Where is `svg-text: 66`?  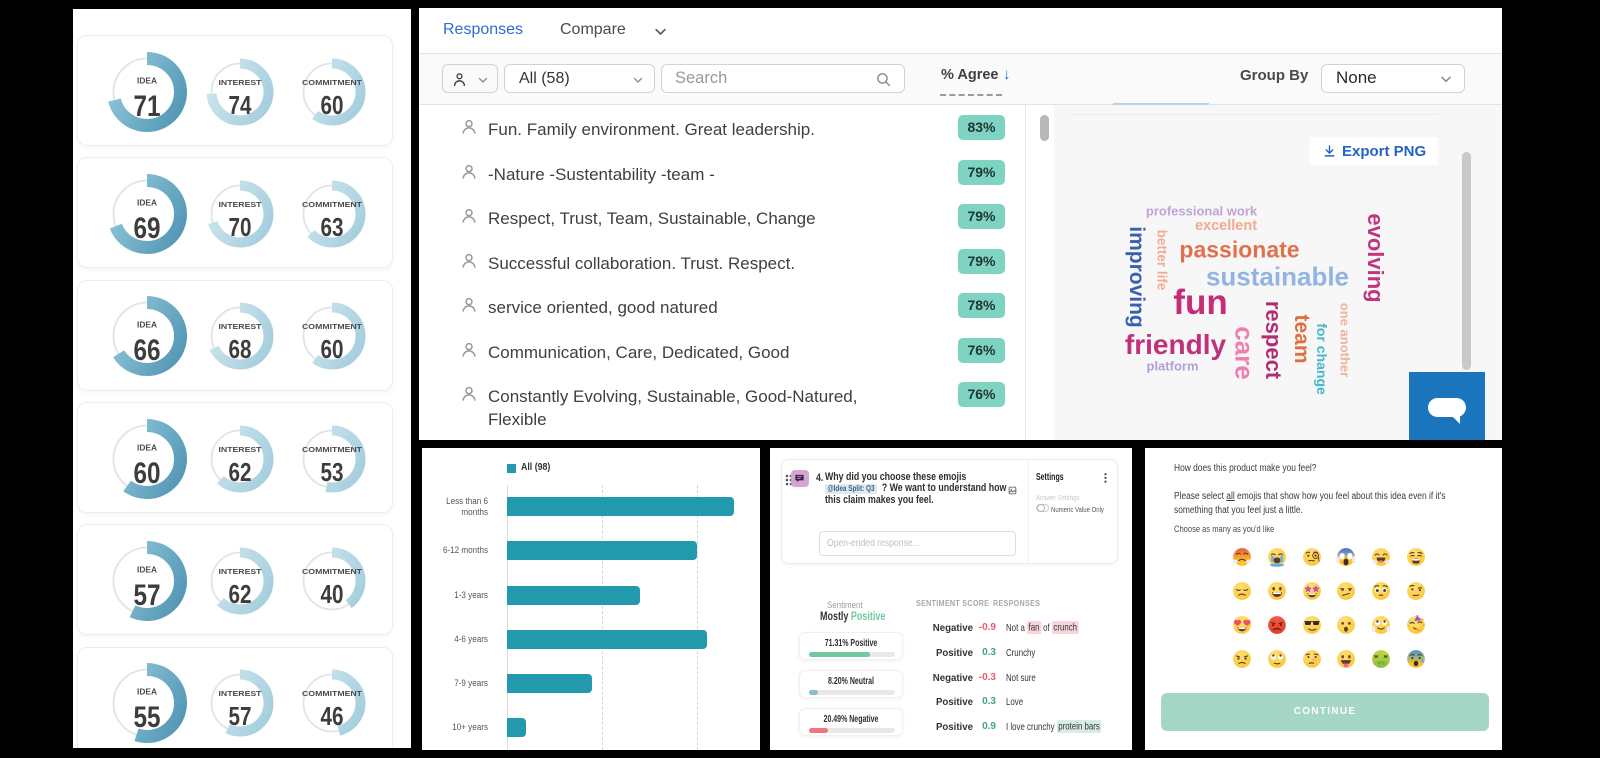
svg-text: 66 is located at coordinates (146, 350).